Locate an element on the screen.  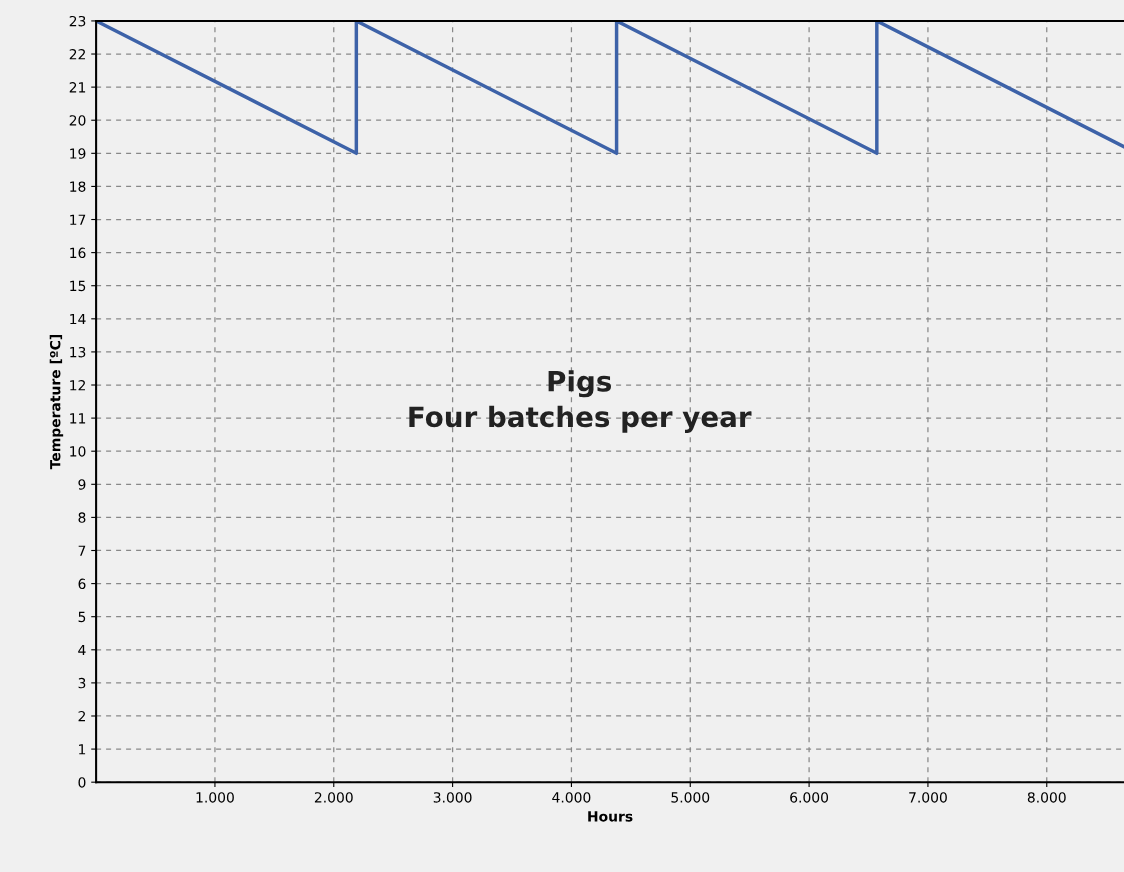
y-tick-label: 22 is located at coordinates (77, 54).